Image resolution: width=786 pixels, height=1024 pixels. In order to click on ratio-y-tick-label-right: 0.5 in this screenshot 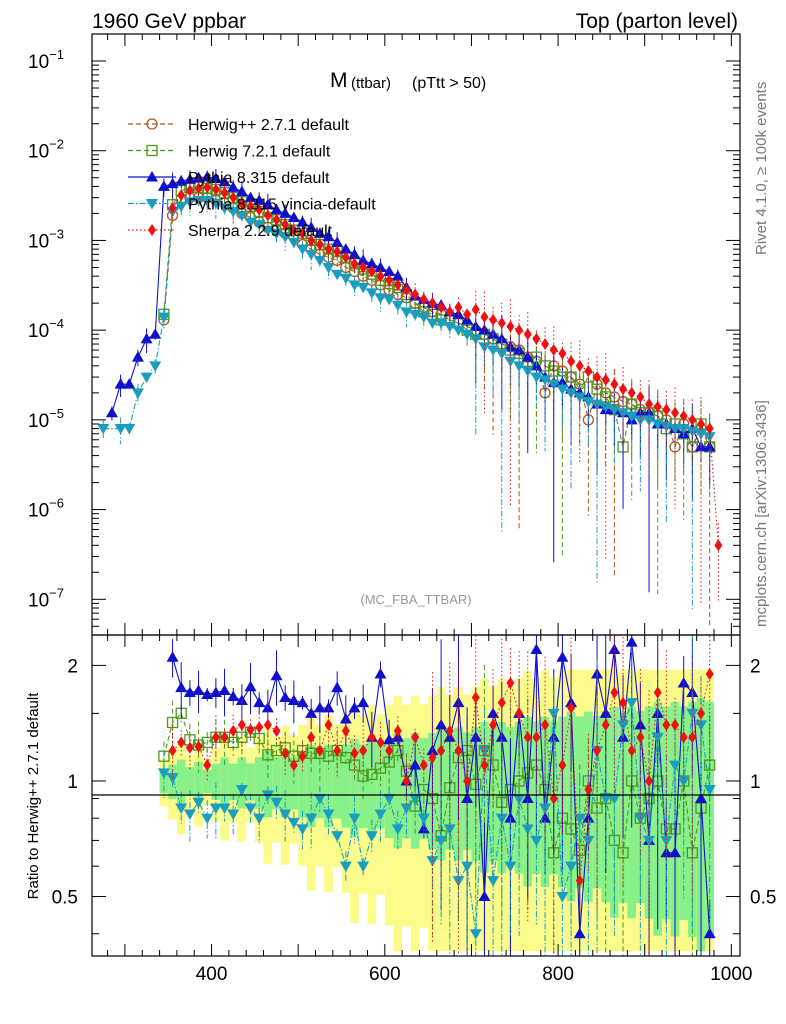, I will do `click(763, 898)`.